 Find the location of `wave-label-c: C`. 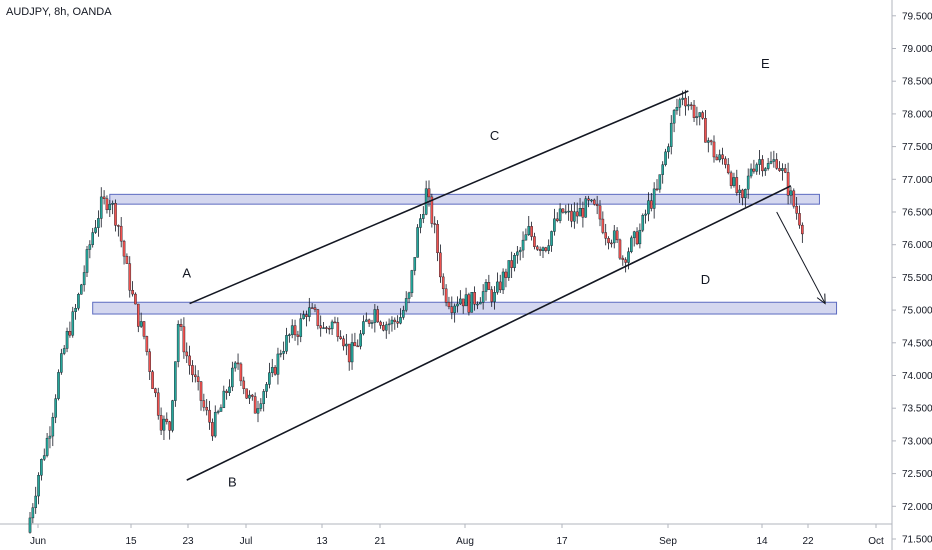

wave-label-c: C is located at coordinates (494, 135).